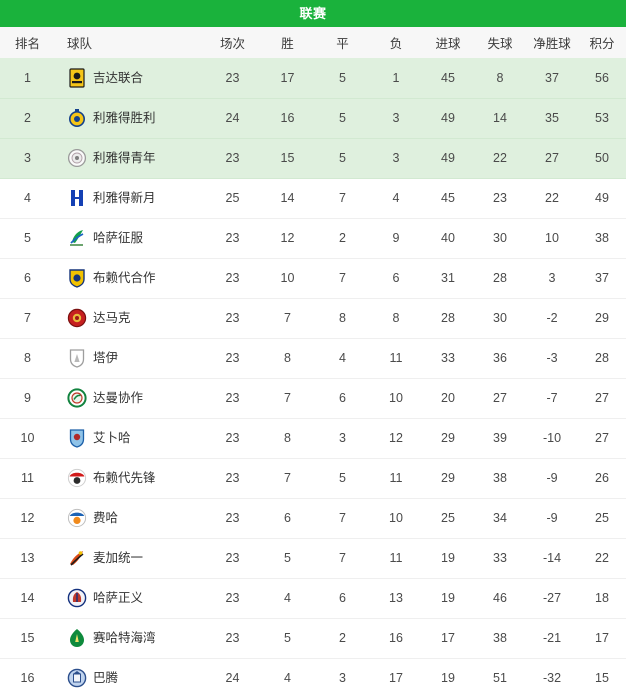  Describe the element at coordinates (287, 44) in the screenshot. I see `column-header-w: 胜` at that location.